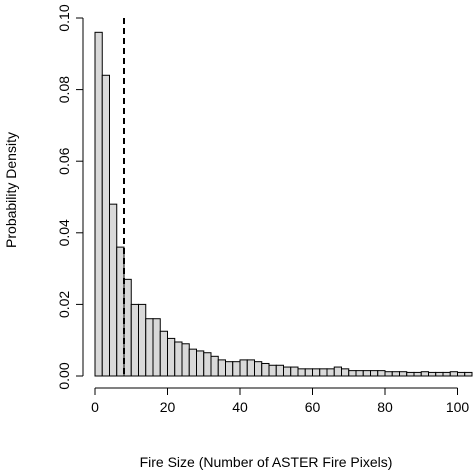  Describe the element at coordinates (64, 304) in the screenshot. I see `y-tick-label: 0.02` at that location.